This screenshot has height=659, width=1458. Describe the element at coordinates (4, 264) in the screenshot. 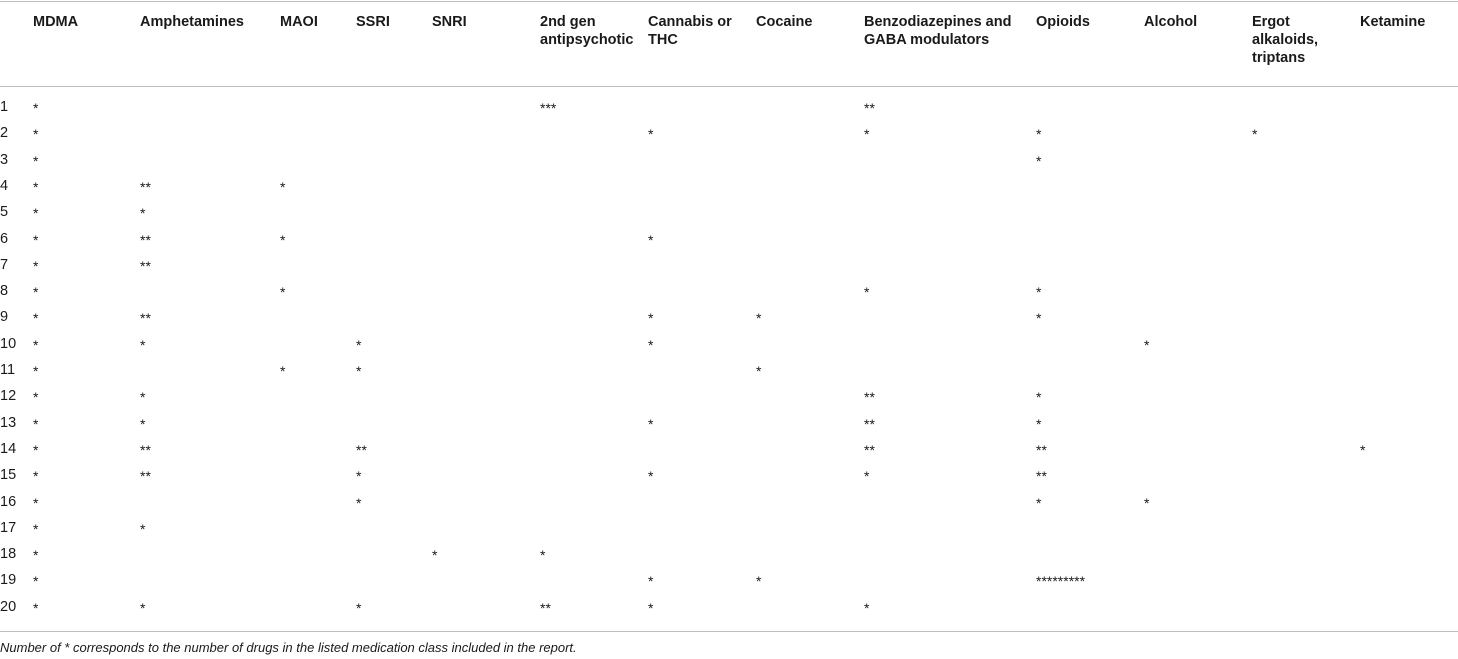

I see `row-number: 7` at that location.